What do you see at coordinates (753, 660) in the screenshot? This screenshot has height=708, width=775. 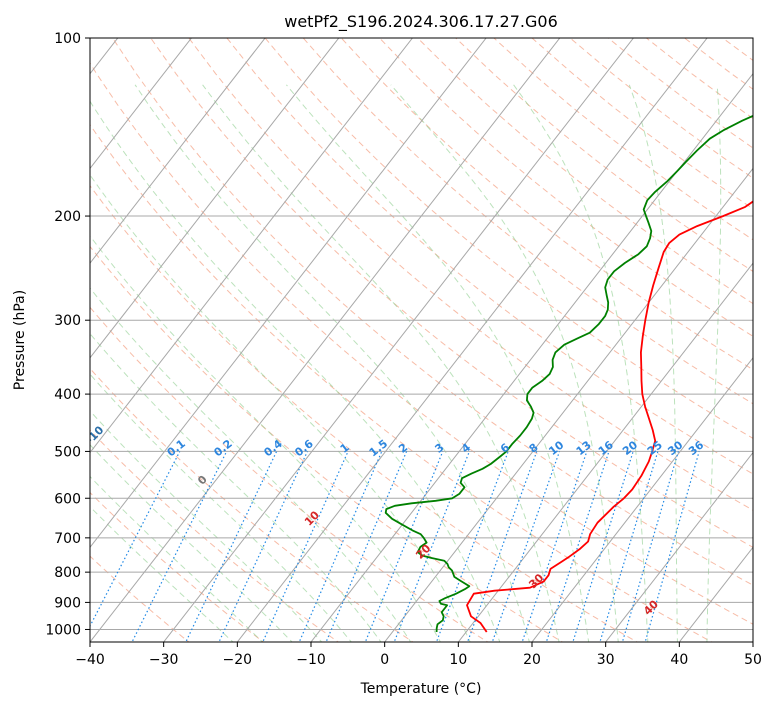 I see `x-tick-label: 50` at bounding box center [753, 660].